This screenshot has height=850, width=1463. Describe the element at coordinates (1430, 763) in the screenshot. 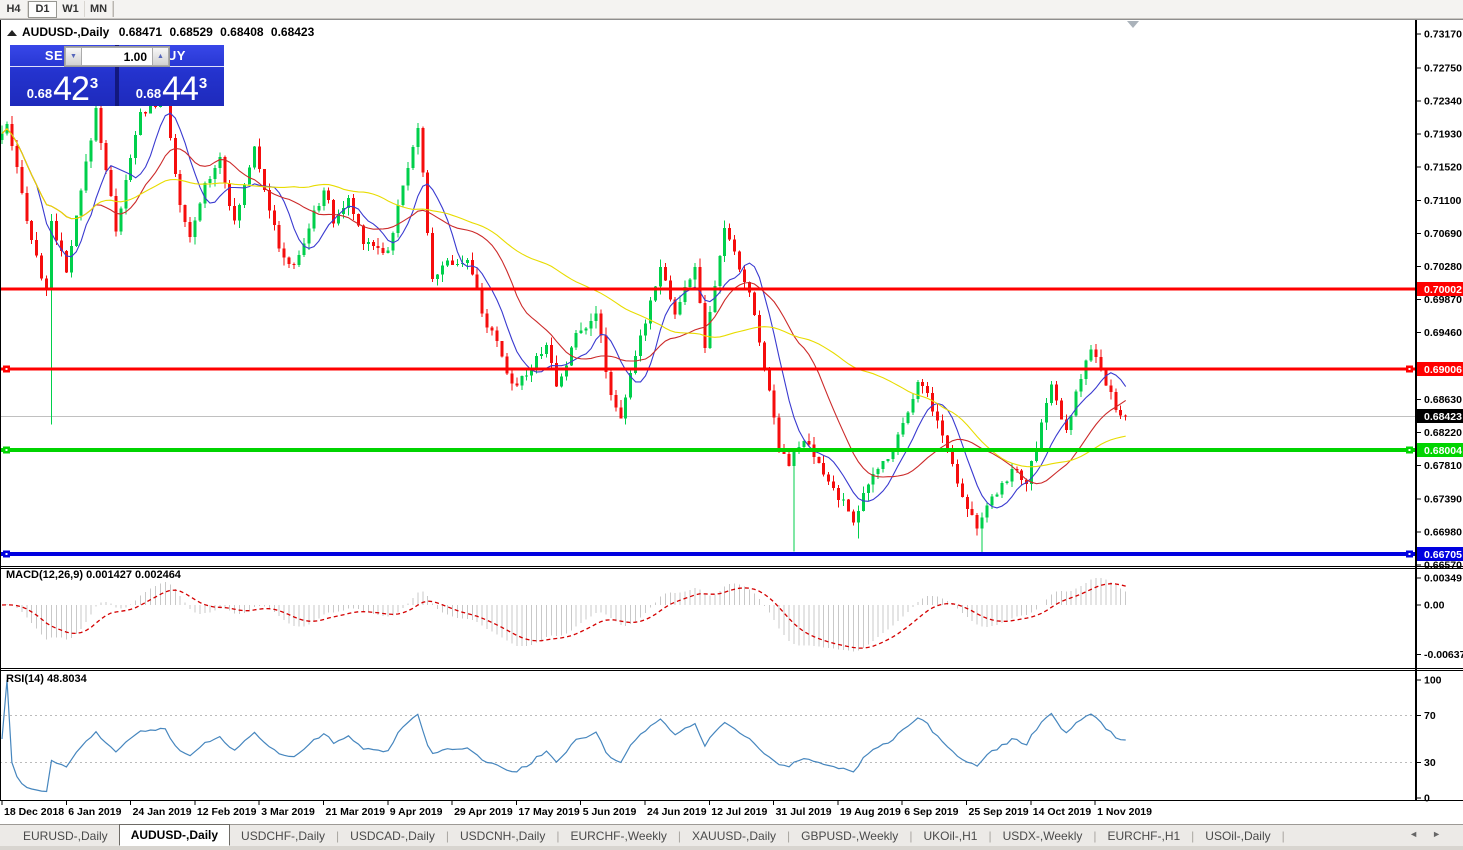

I see `svg-text: 30` at that location.